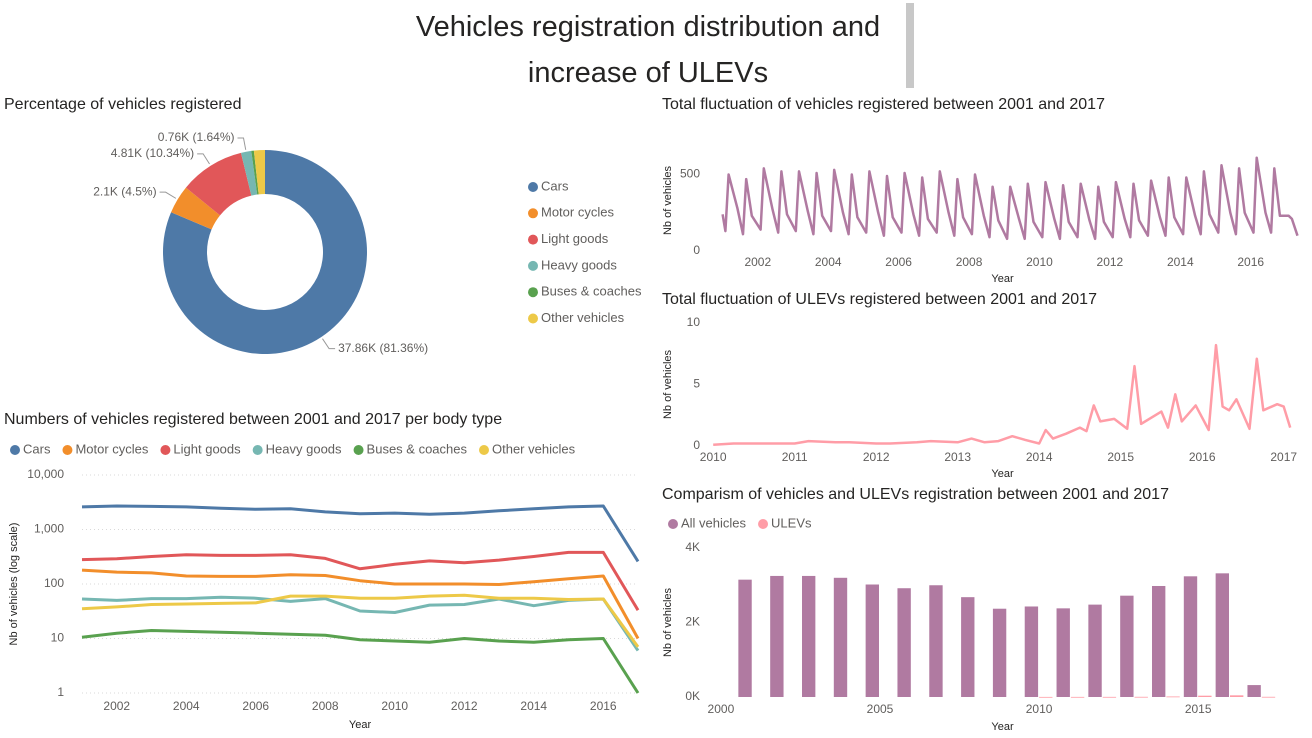 This screenshot has height=738, width=1312. I want to click on data-label: 4.81K (10.34%), so click(152, 153).